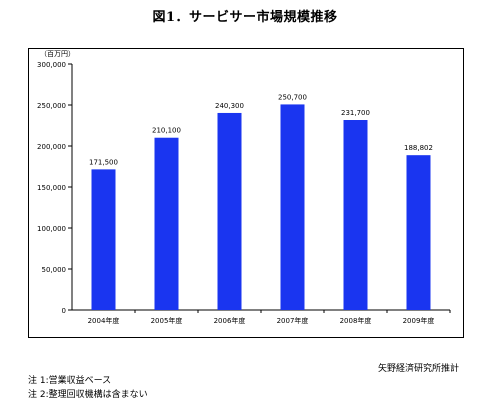 This screenshot has height=400, width=490. What do you see at coordinates (419, 369) in the screenshot?
I see `source-credit: 矢野経済研究所推計` at bounding box center [419, 369].